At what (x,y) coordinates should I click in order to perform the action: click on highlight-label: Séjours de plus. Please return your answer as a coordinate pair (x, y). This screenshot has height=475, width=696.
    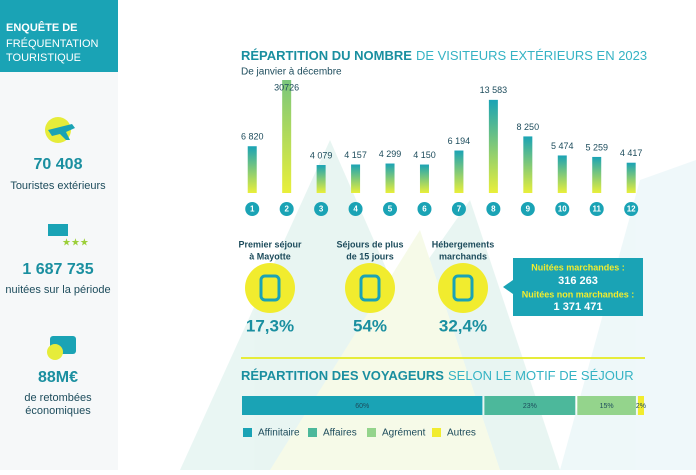
    Looking at the image, I should click on (369, 244).